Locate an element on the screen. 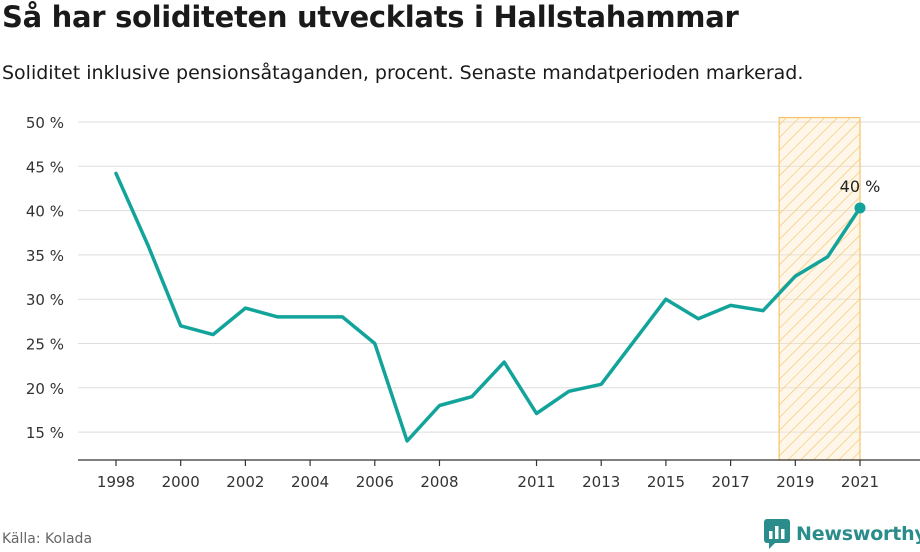  highlight-band is located at coordinates (819, 288).